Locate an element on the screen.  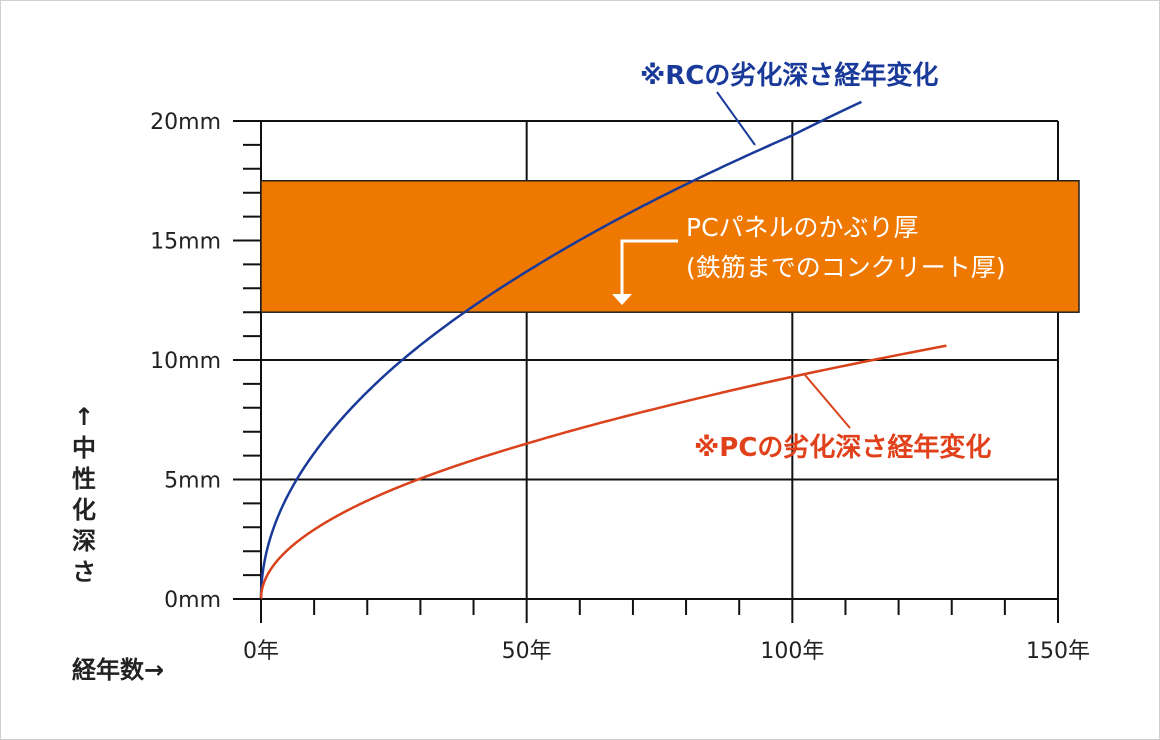
y-tick-label-0: 0mm is located at coordinates (192, 600).